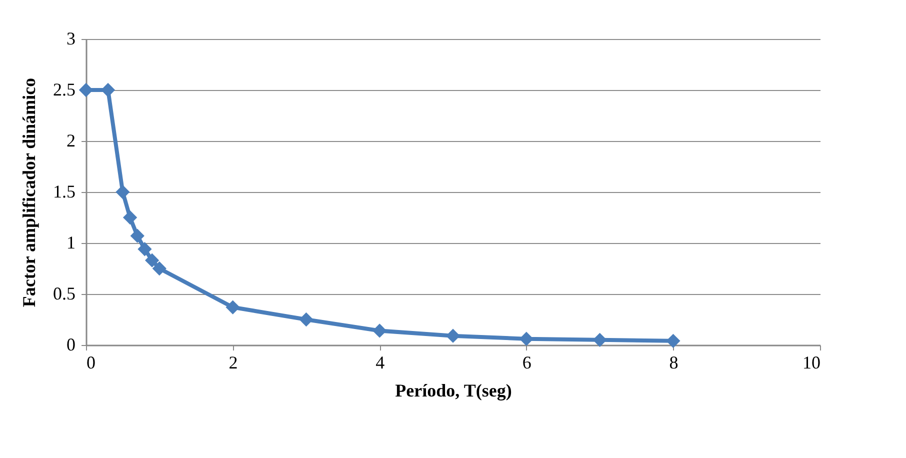  What do you see at coordinates (91, 362) in the screenshot?
I see `x-tick-label: 0` at bounding box center [91, 362].